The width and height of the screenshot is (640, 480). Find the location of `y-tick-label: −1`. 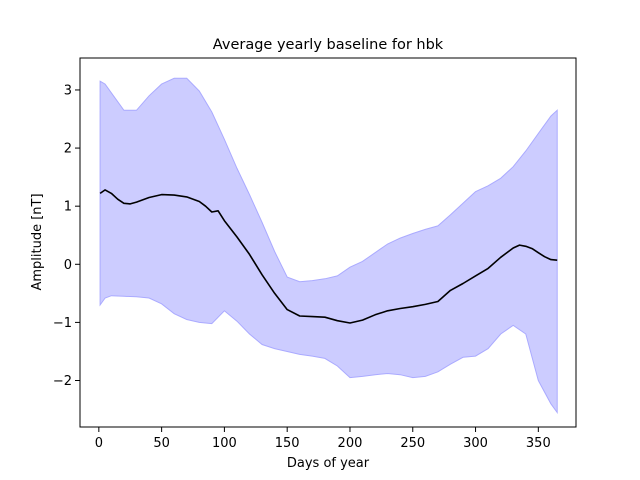

y-tick-label: −1 is located at coordinates (62, 323).